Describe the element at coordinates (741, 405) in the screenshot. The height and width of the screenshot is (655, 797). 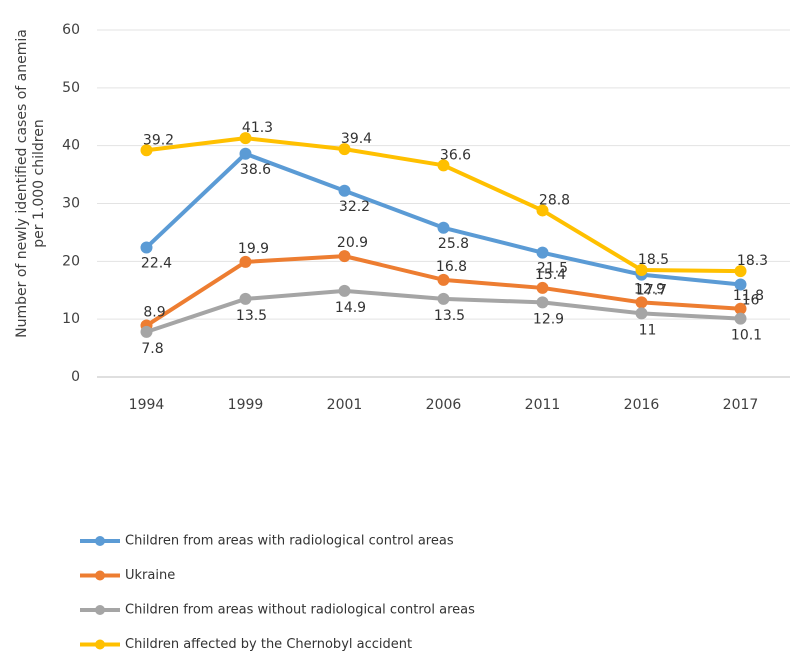
I see `x-tick-label: 2017` at that location.